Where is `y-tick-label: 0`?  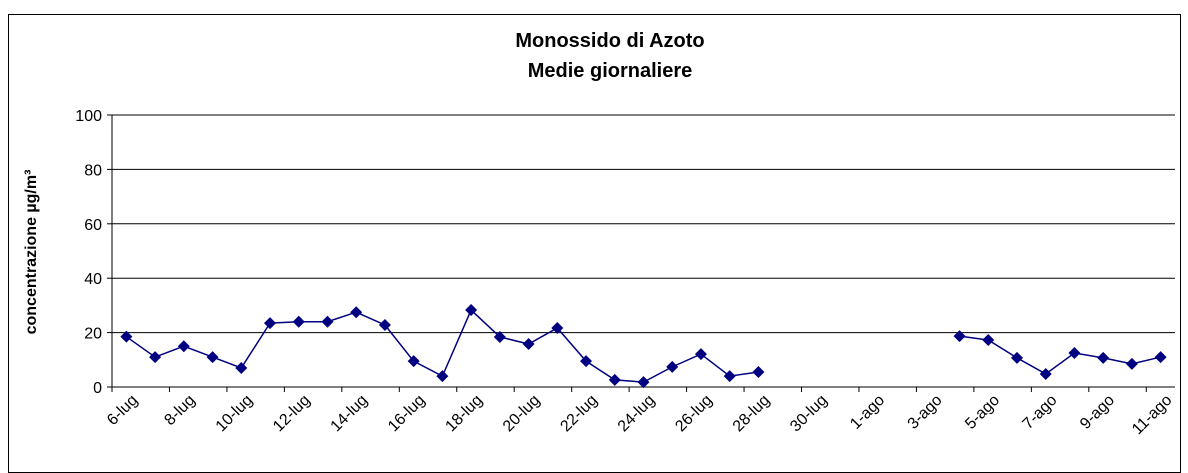
y-tick-label: 0 is located at coordinates (97, 388).